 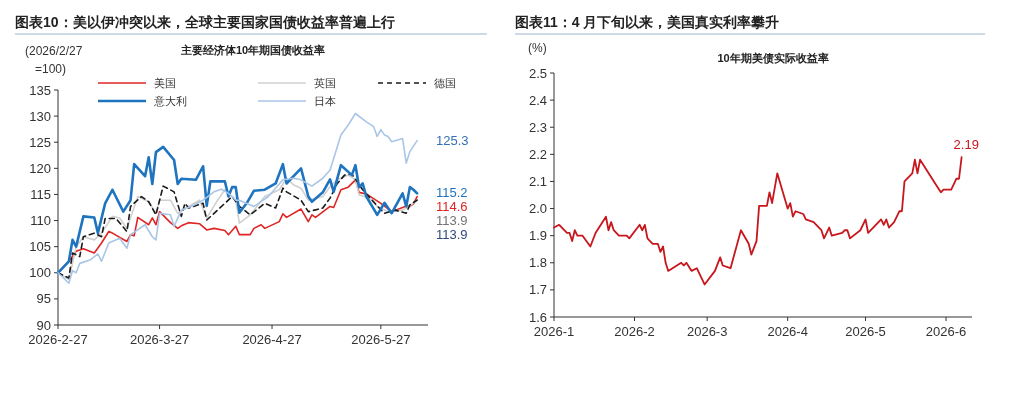 What do you see at coordinates (946, 331) in the screenshot?
I see `x-tick-label: 2026-6` at bounding box center [946, 331].